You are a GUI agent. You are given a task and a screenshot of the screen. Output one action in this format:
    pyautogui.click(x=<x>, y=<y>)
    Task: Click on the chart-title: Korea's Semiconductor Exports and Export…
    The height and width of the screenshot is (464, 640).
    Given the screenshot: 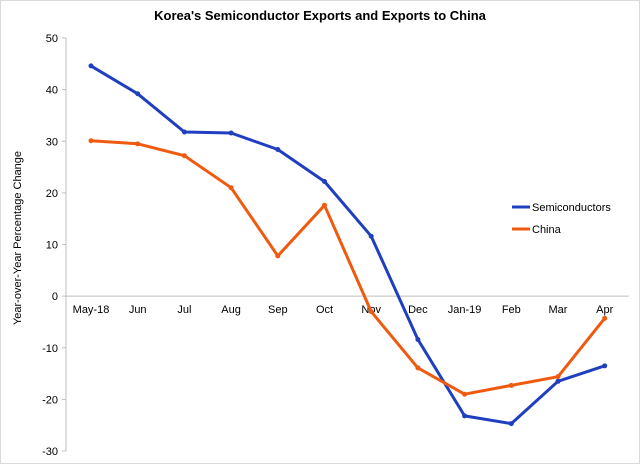 What is the action you would take?
    pyautogui.click(x=320, y=15)
    